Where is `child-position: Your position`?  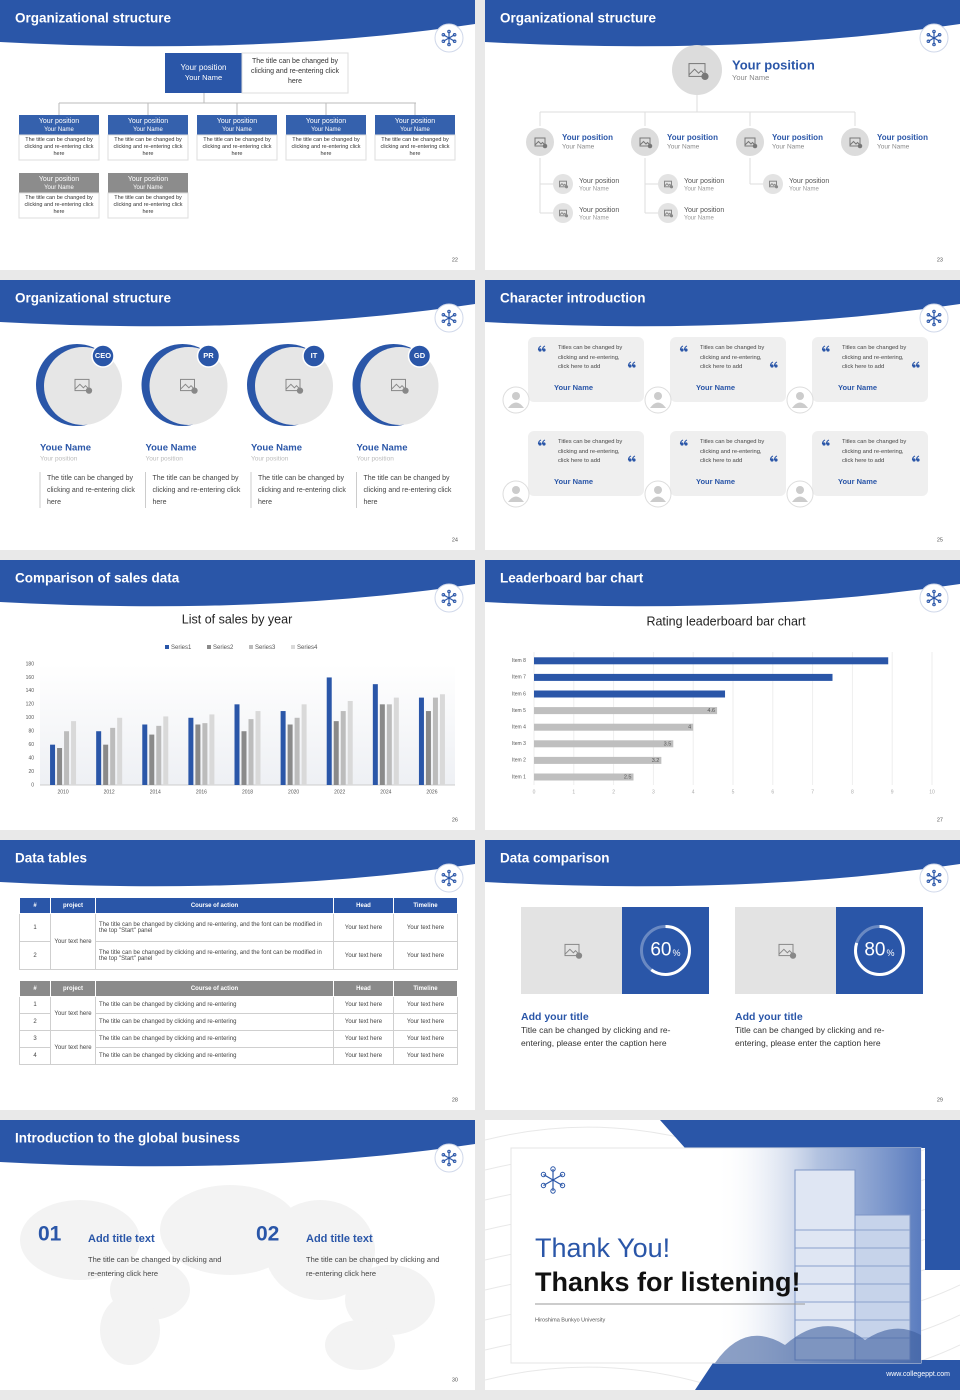 child-position: Your position is located at coordinates (704, 210).